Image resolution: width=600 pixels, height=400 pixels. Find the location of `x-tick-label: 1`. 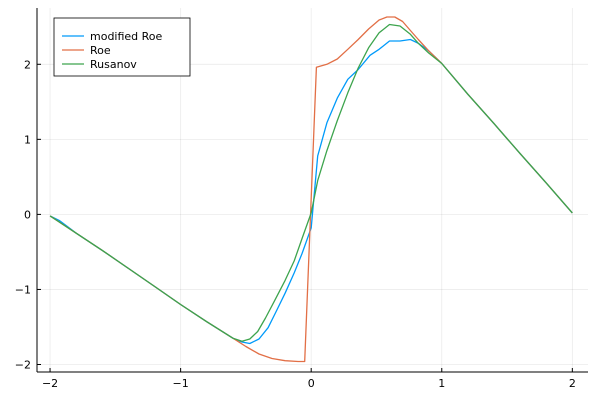

x-tick-label: 1 is located at coordinates (441, 383).